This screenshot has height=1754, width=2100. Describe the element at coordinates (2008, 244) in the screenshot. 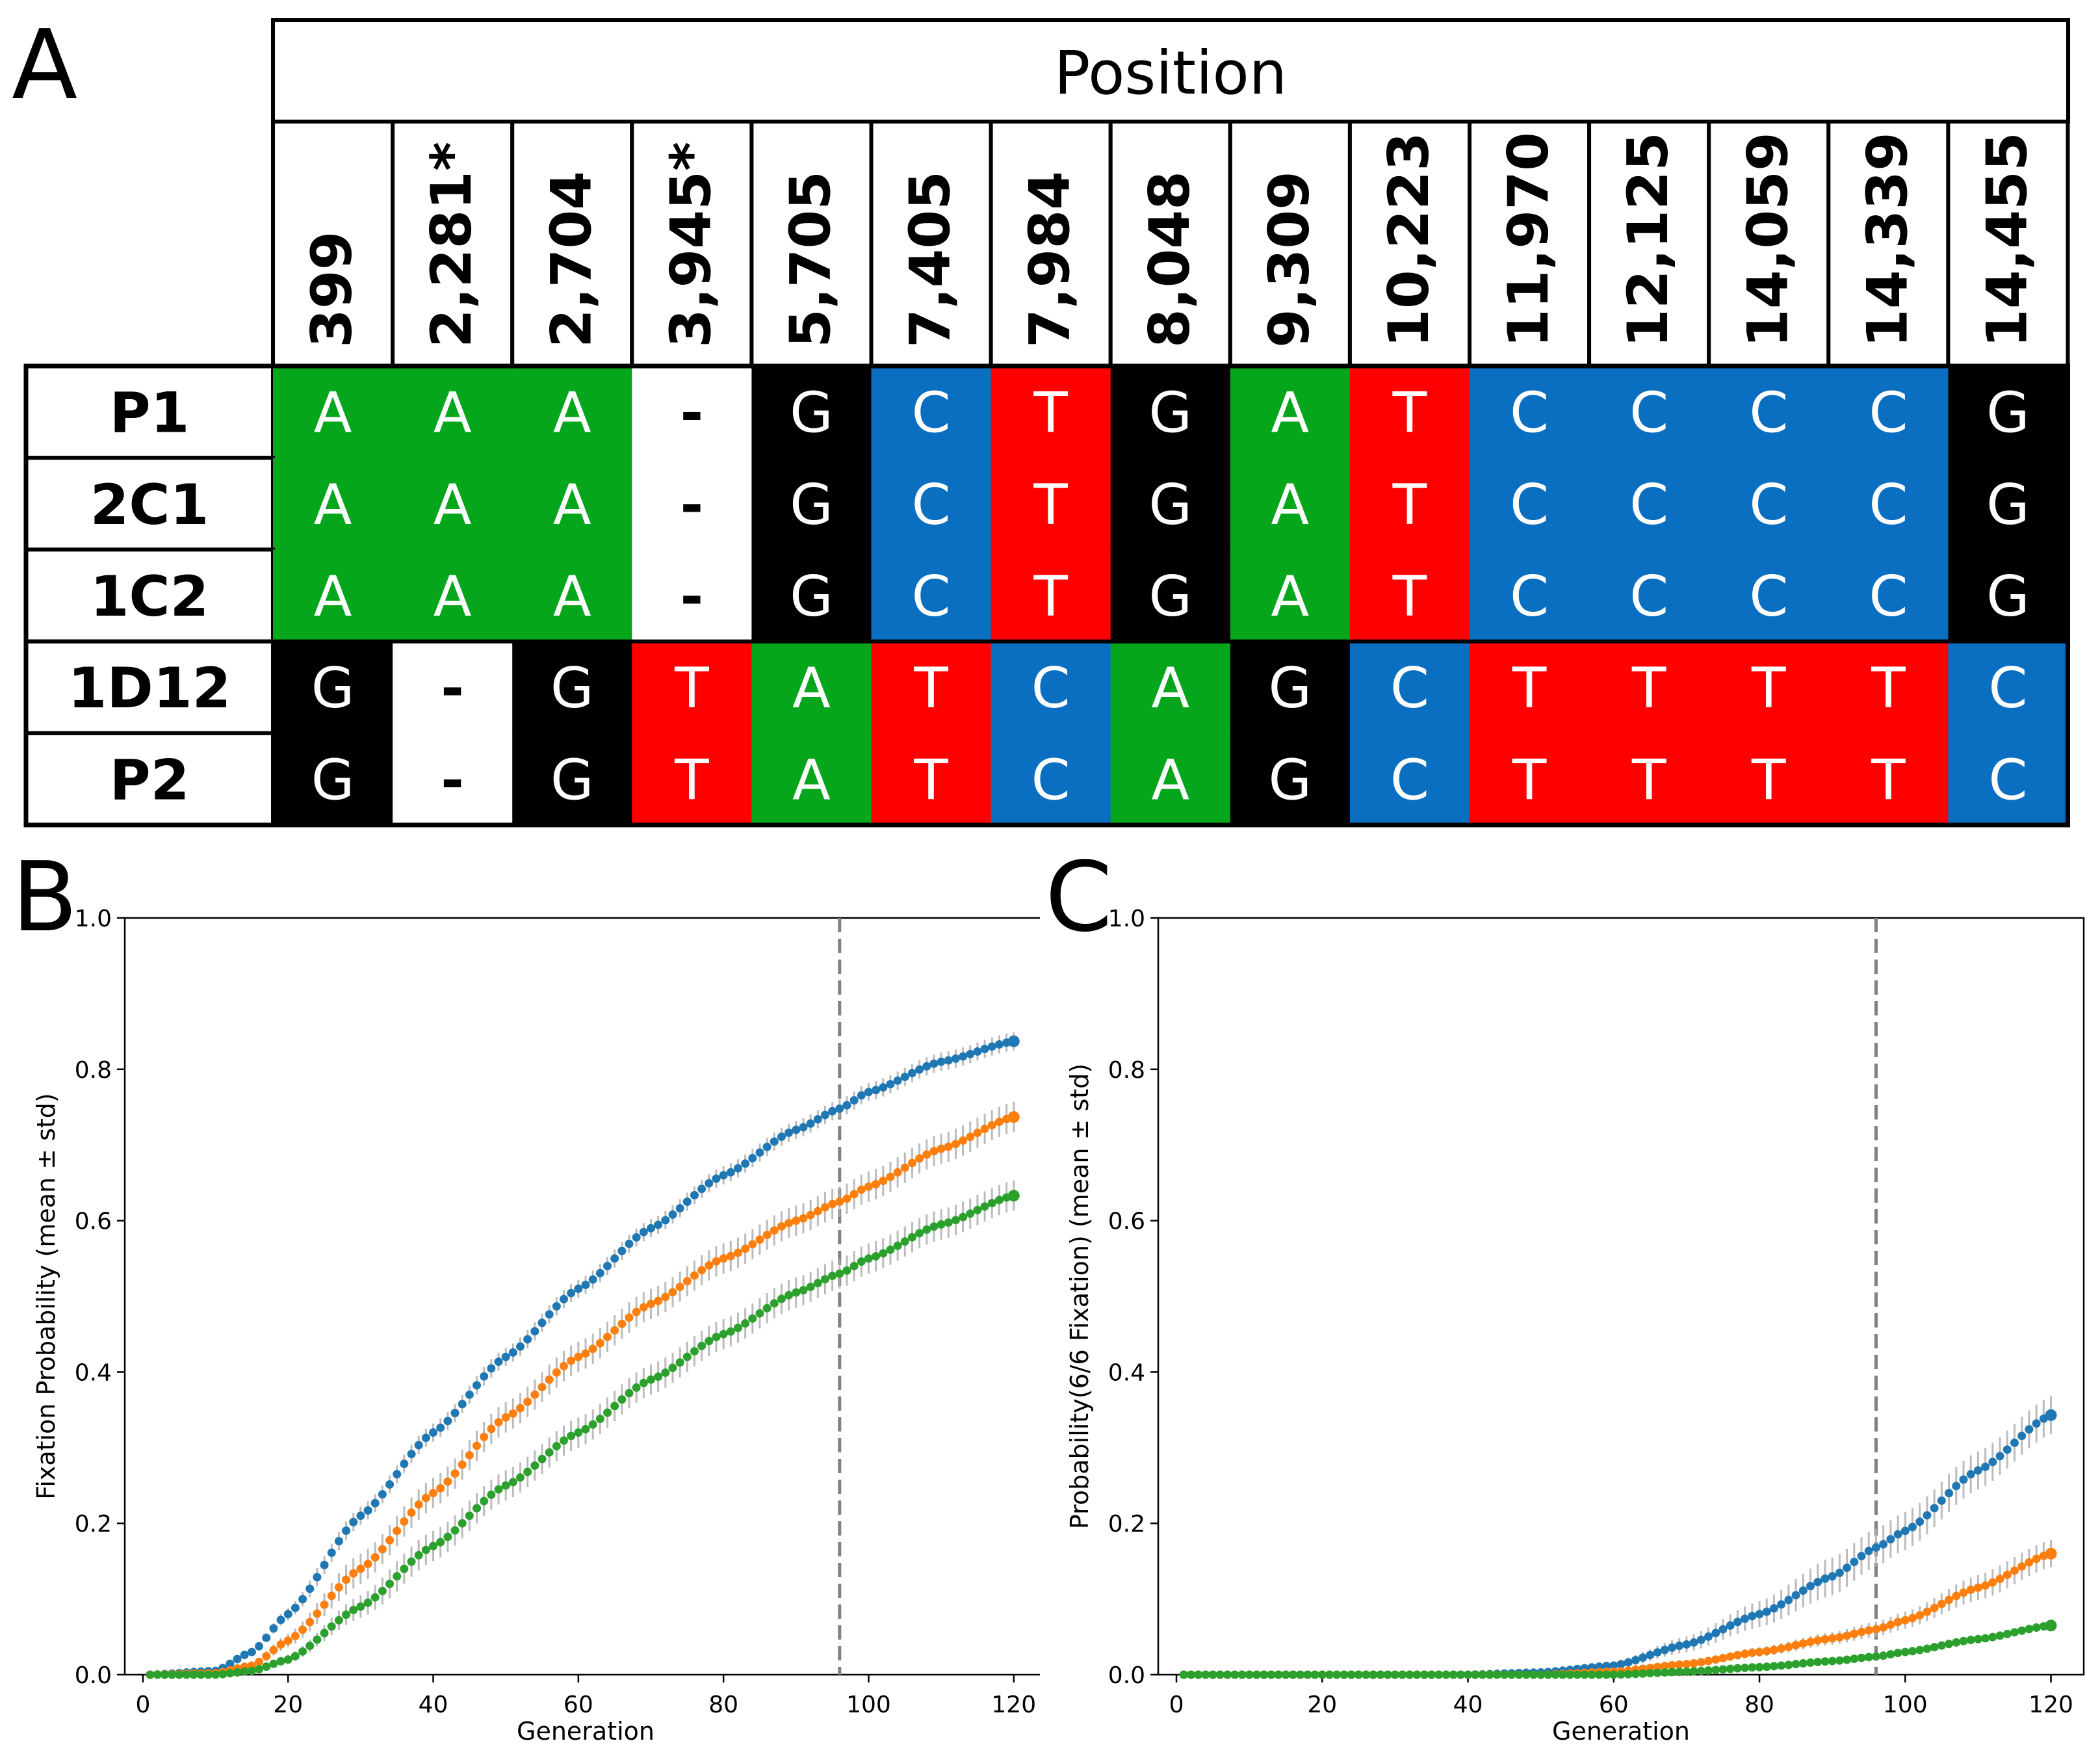

I see `position-cell` at that location.